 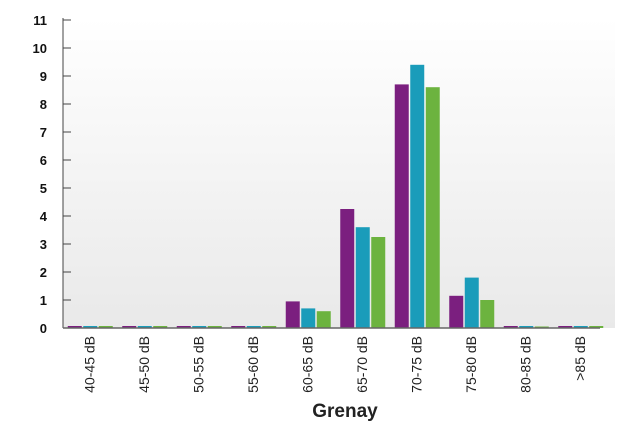 I want to click on x-tick-label: 55-60 dB, so click(x=253, y=364).